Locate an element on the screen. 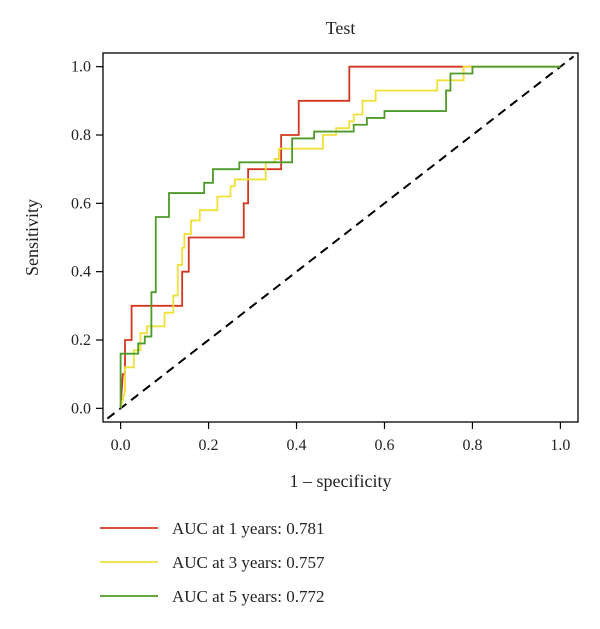  y-axis-label: Sensitivity is located at coordinates (32, 237).